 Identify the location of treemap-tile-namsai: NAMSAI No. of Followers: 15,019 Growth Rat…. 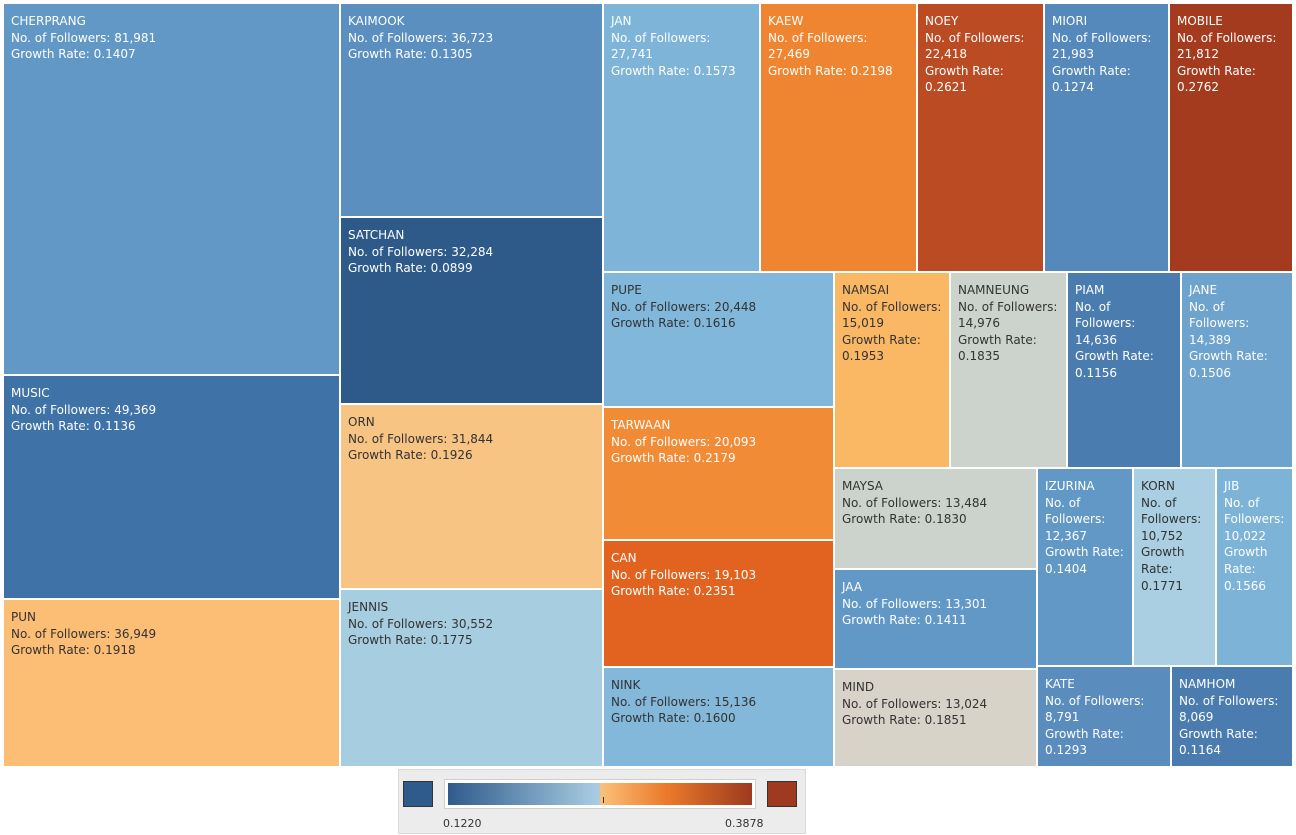
(892, 370).